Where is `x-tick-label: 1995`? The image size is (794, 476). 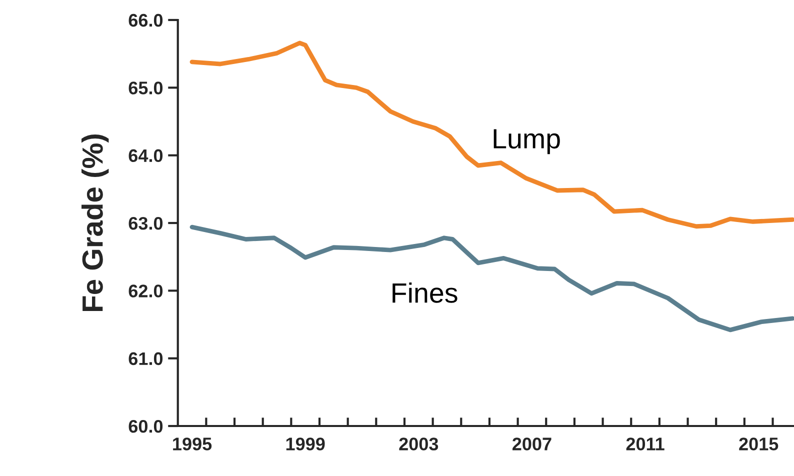
x-tick-label: 1995 is located at coordinates (192, 444).